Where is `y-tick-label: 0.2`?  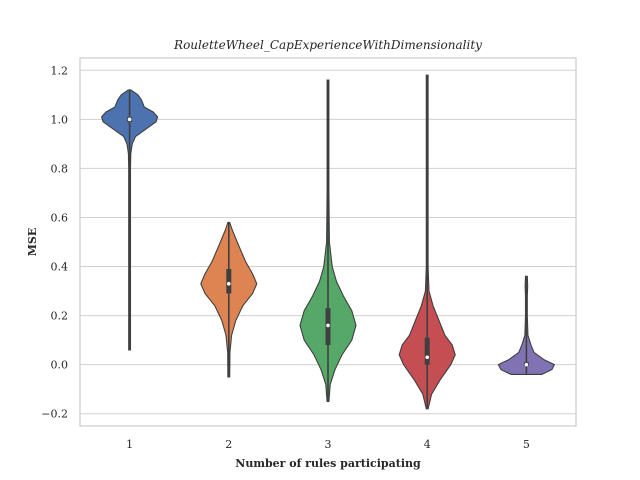 y-tick-label: 0.2 is located at coordinates (60, 316).